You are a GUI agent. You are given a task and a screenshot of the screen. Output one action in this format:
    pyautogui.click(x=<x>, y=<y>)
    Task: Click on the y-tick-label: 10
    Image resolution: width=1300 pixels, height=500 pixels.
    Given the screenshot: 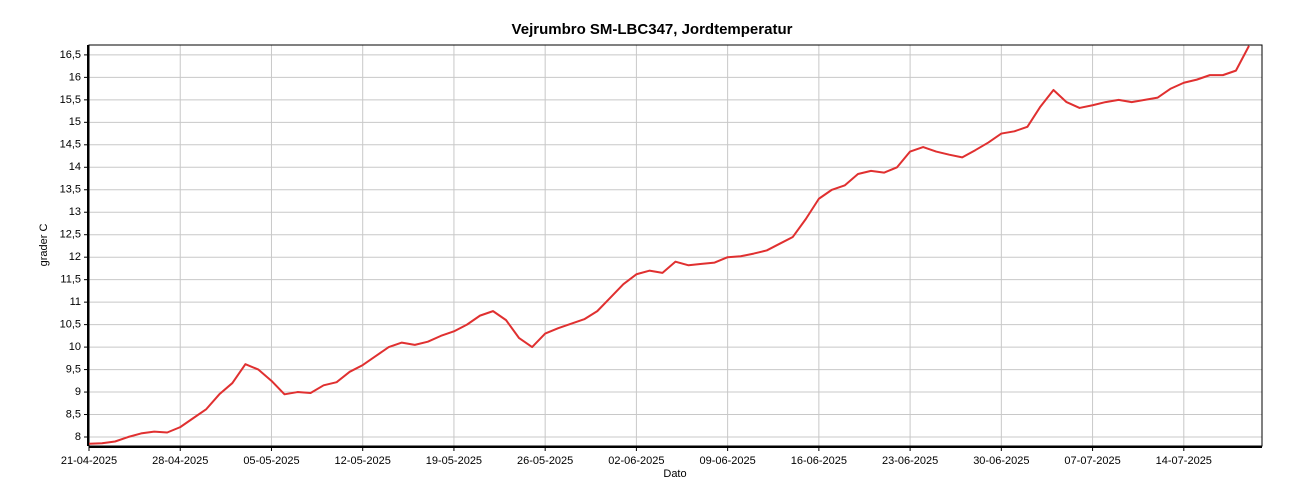 What is the action you would take?
    pyautogui.click(x=75, y=347)
    